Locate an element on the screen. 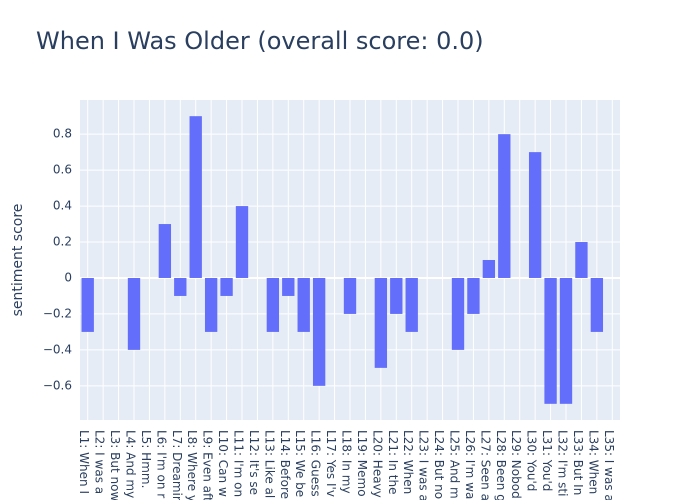  x-tick-label: L34: When is located at coordinates (593, 462).